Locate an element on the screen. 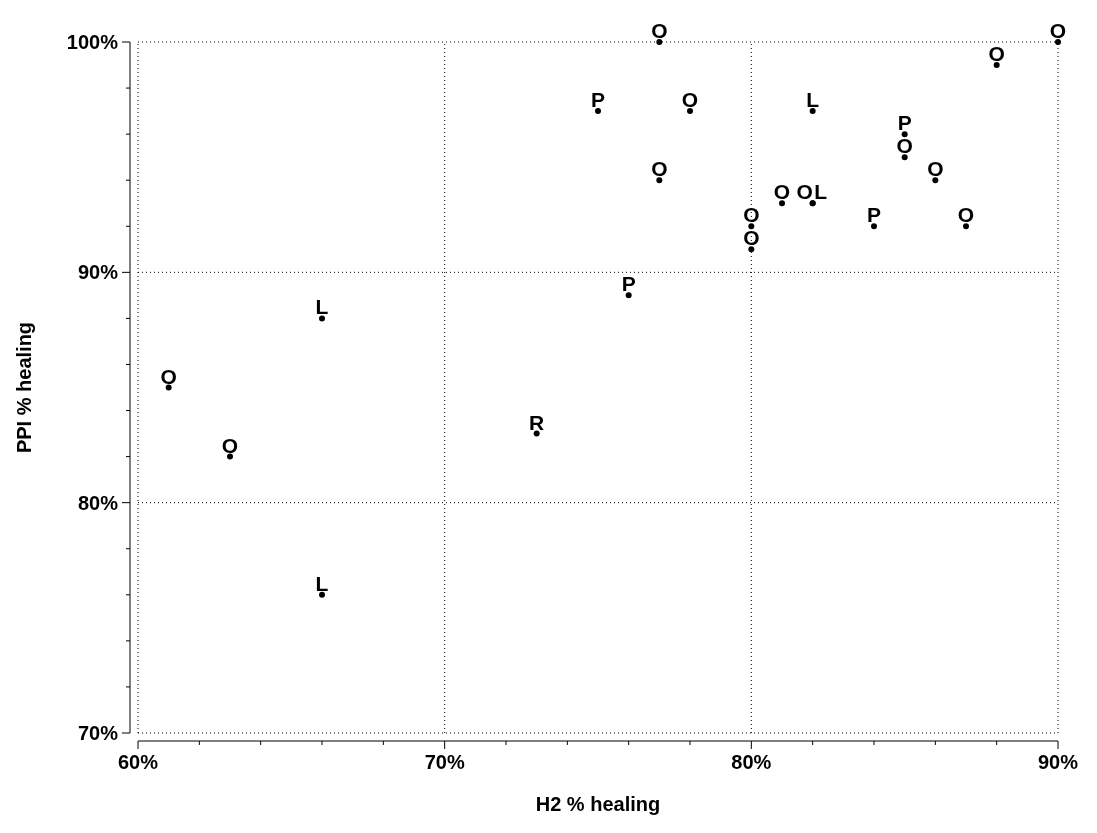  x-tick-label: 70% is located at coordinates (444, 762).